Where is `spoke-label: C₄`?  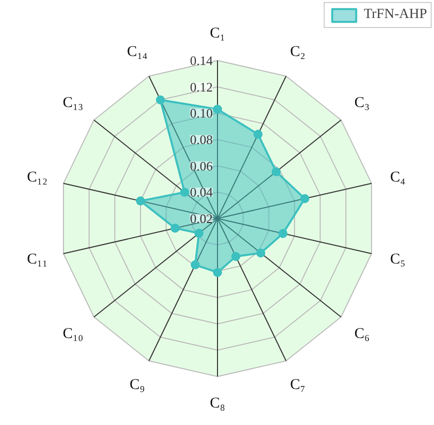
spoke-label: C₄ is located at coordinates (398, 177).